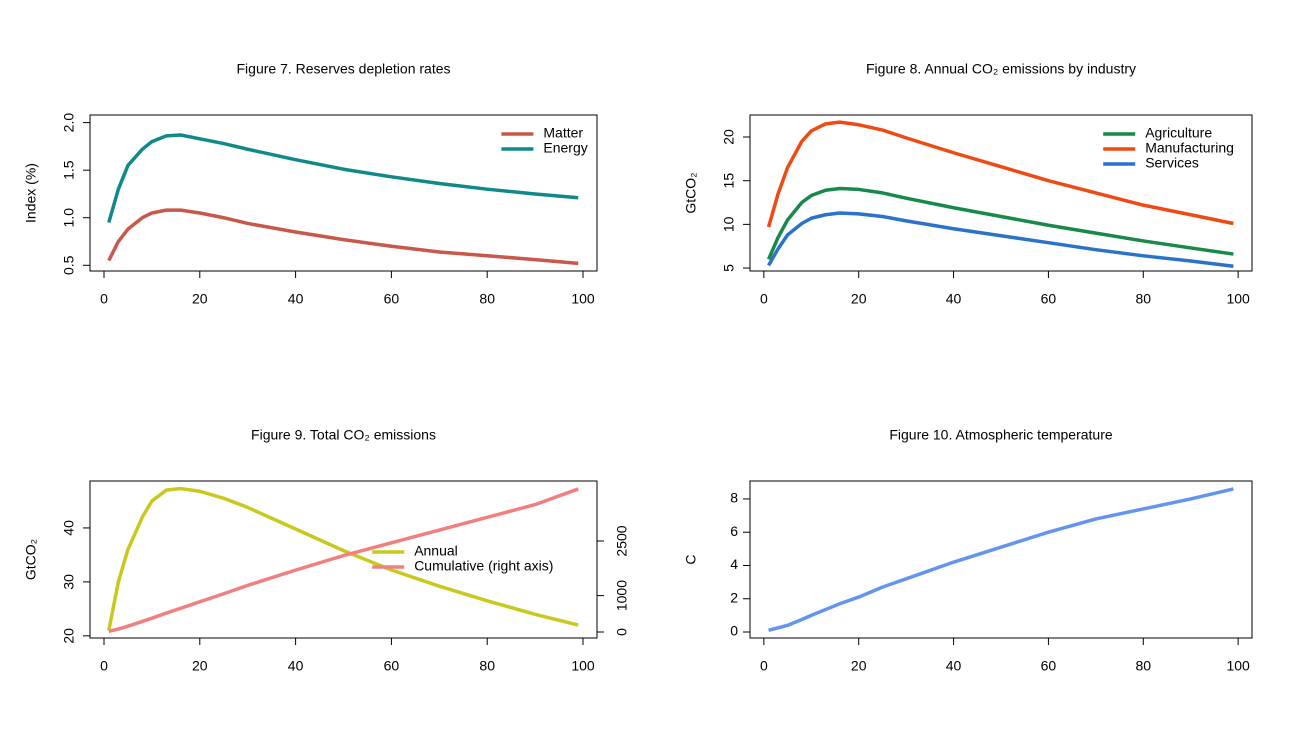 The width and height of the screenshot is (1311, 744). I want to click on y-tick-label: 5, so click(729, 268).